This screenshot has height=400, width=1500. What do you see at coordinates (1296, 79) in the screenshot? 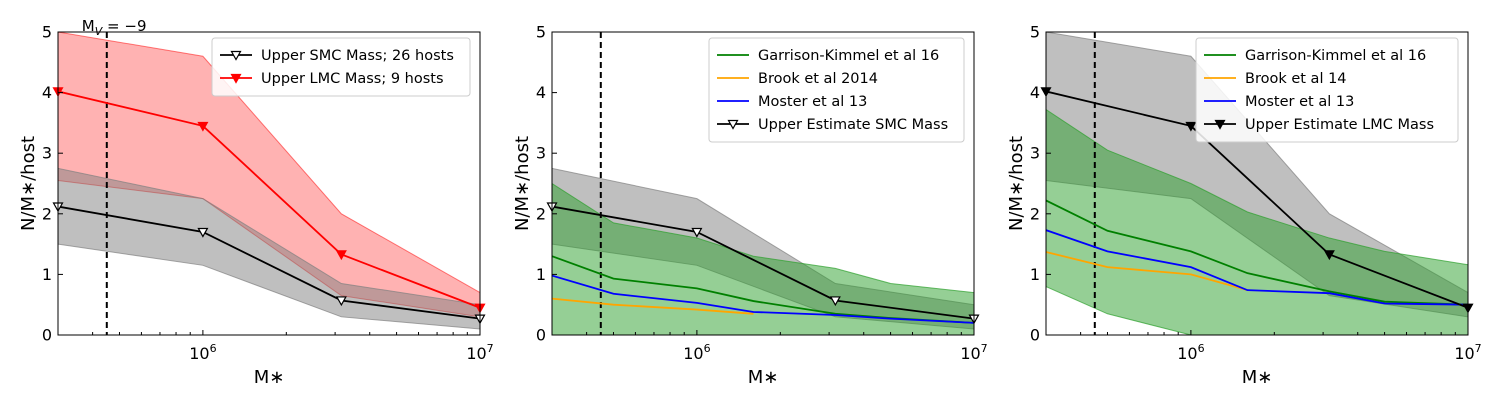
I see `legend-label: Brook et al 14` at bounding box center [1296, 79].